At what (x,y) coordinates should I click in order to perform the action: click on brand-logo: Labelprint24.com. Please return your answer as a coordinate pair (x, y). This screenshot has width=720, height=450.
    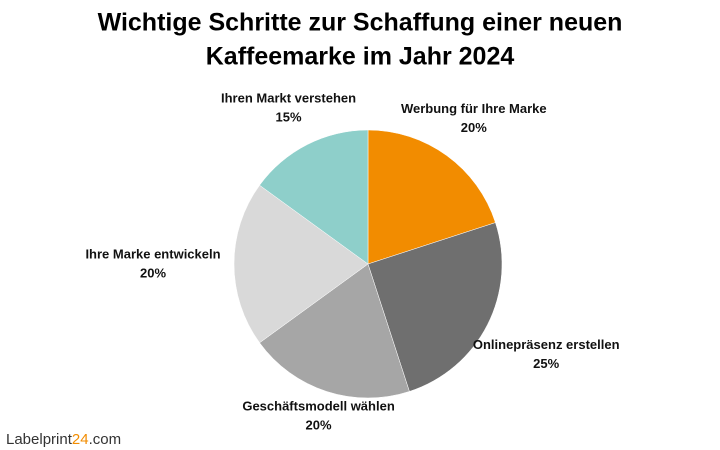
    Looking at the image, I should click on (63, 439).